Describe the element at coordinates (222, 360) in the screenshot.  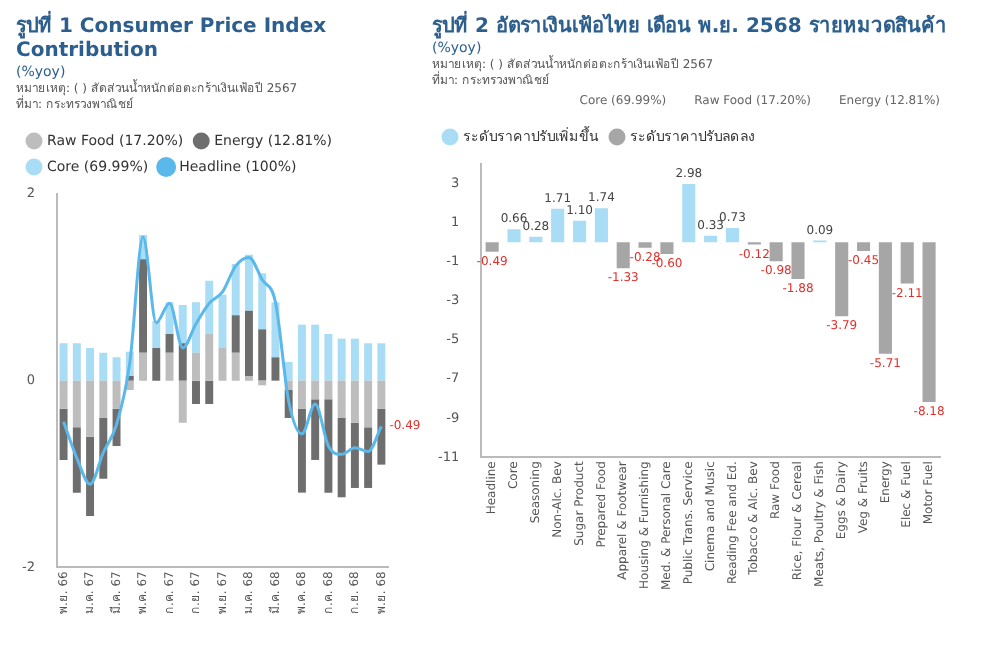
I see `line-series` at that location.